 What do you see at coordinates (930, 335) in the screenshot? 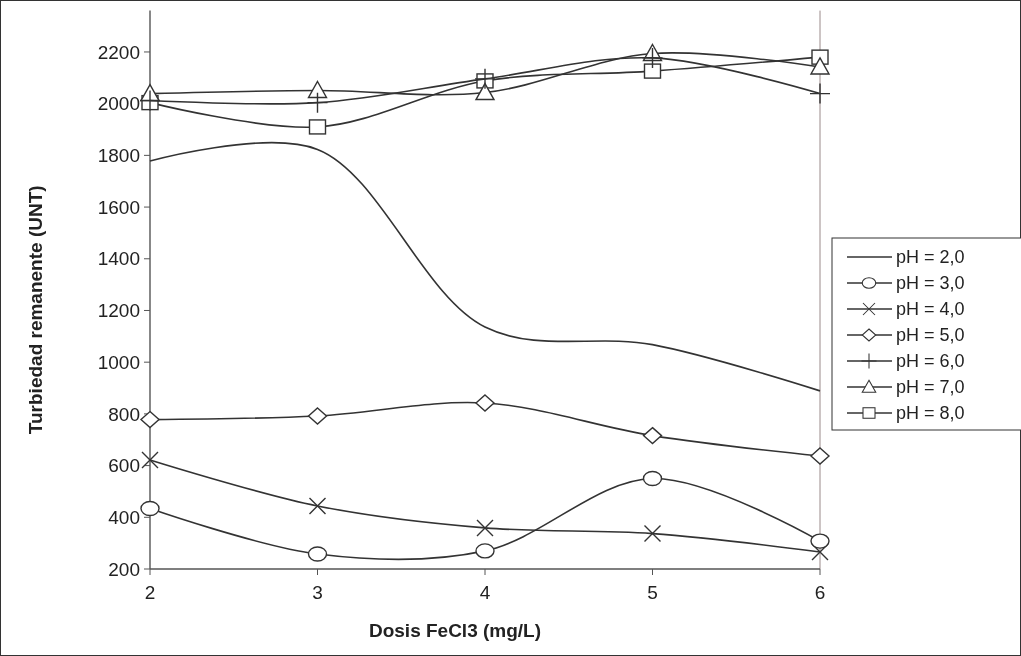
I see `legend-label: pH = 5,0` at bounding box center [930, 335].